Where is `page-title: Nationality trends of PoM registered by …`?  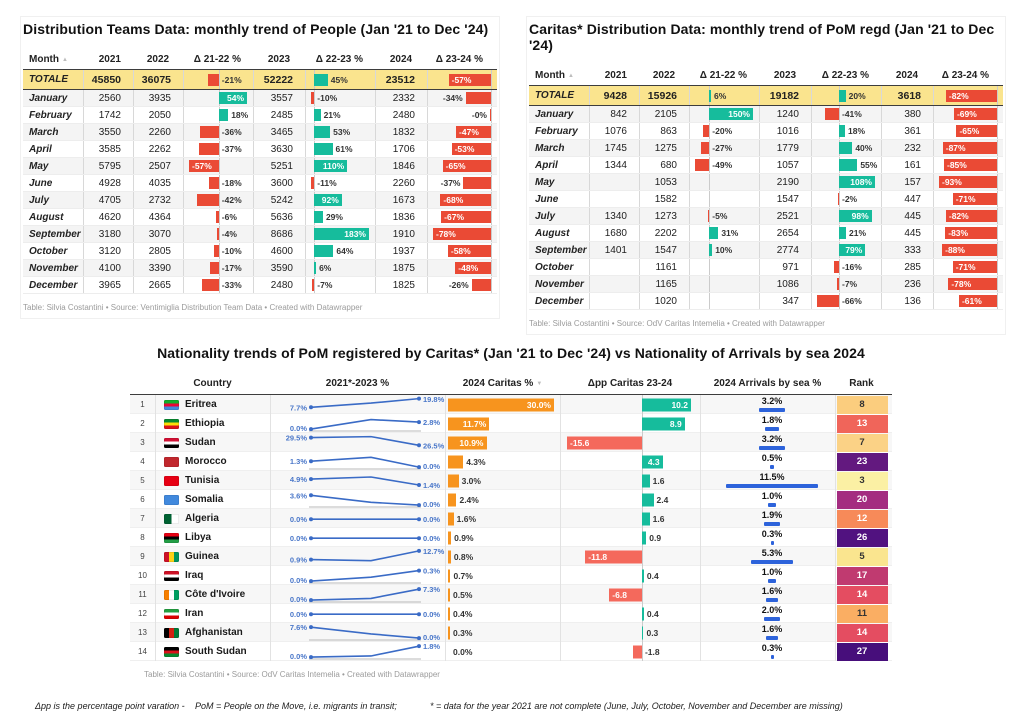 page-title: Nationality trends of PoM registered by … is located at coordinates (511, 353).